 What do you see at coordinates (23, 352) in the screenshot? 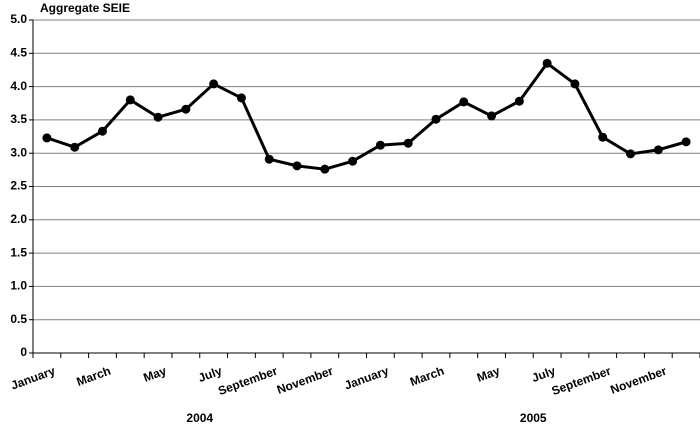
I see `y-tick-label: 0` at bounding box center [23, 352].